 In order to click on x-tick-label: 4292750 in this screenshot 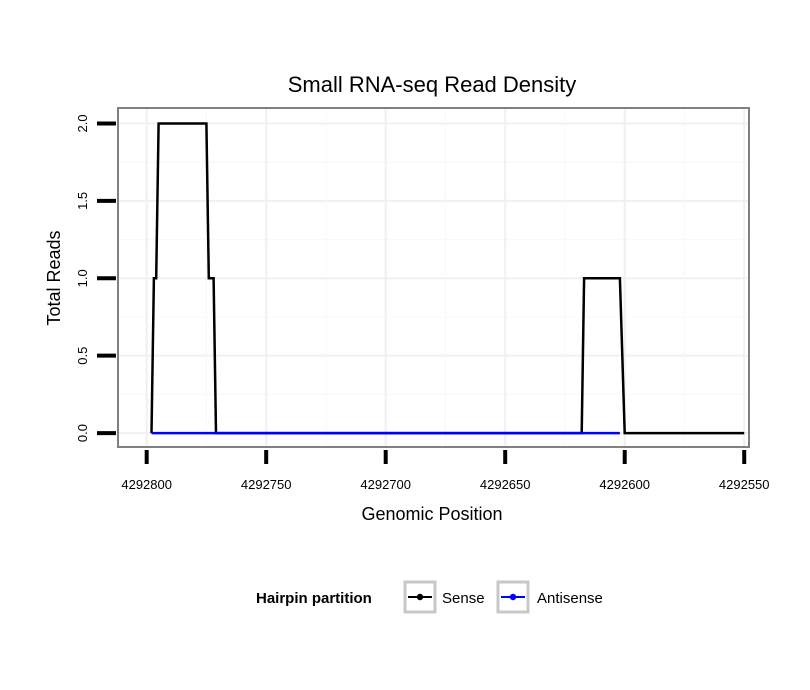, I will do `click(266, 484)`.